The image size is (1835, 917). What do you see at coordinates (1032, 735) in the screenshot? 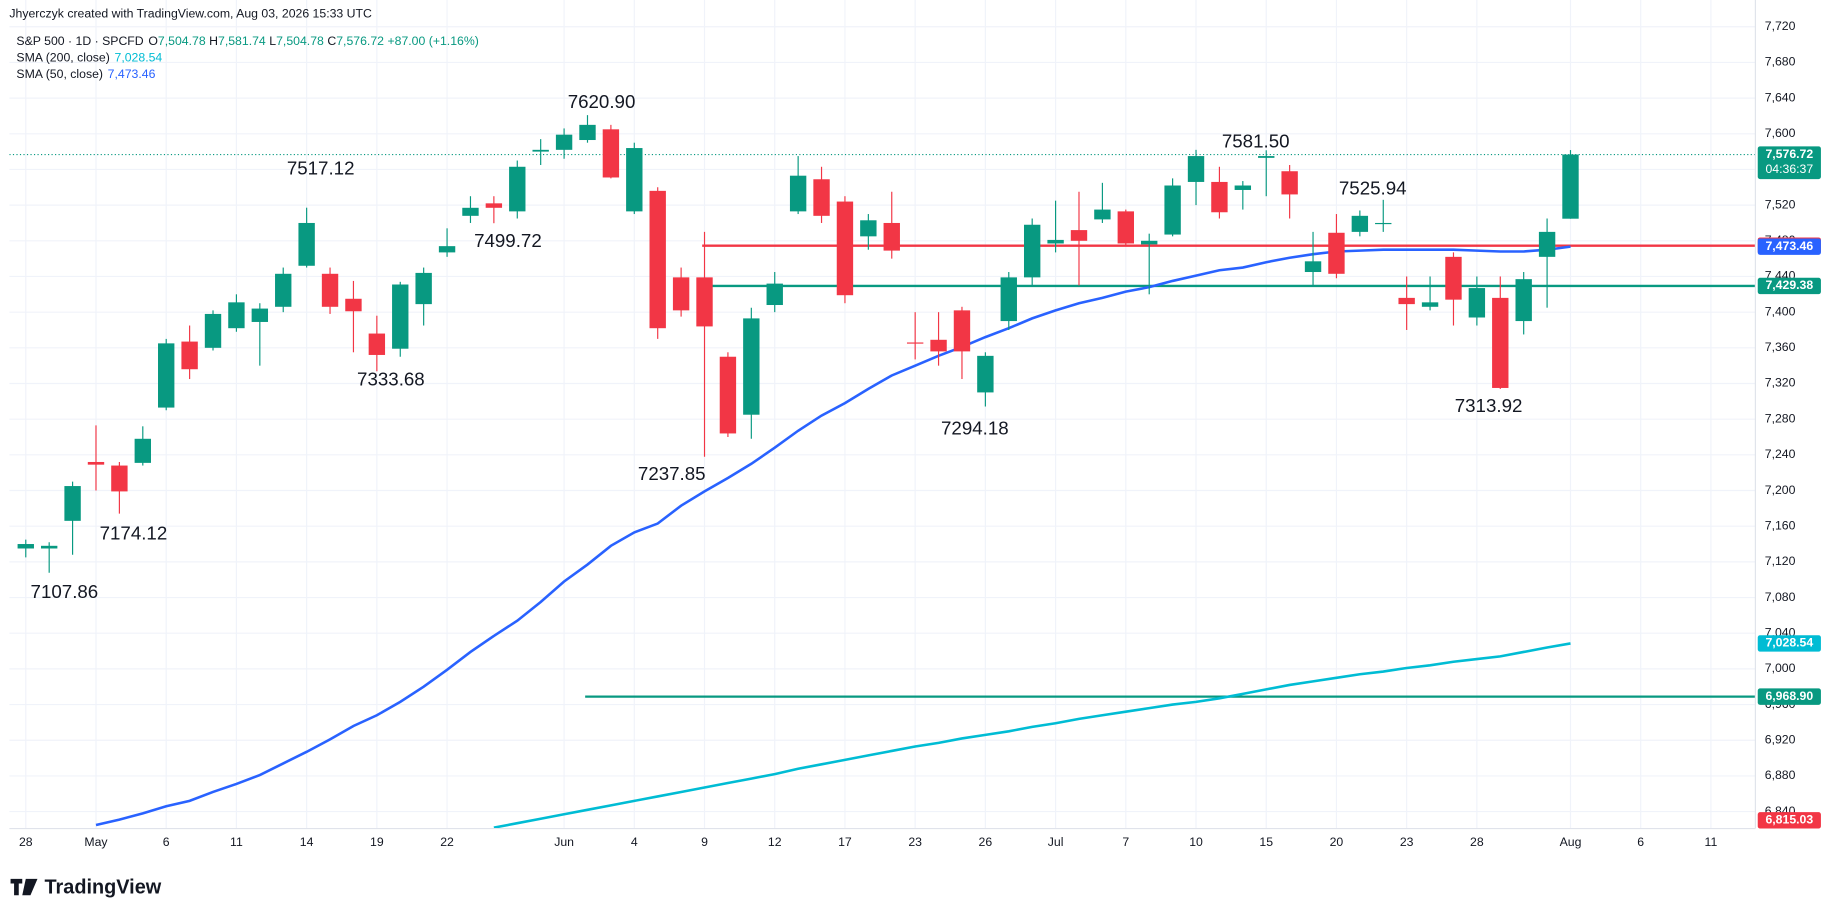
I see `sma-line` at bounding box center [1032, 735].